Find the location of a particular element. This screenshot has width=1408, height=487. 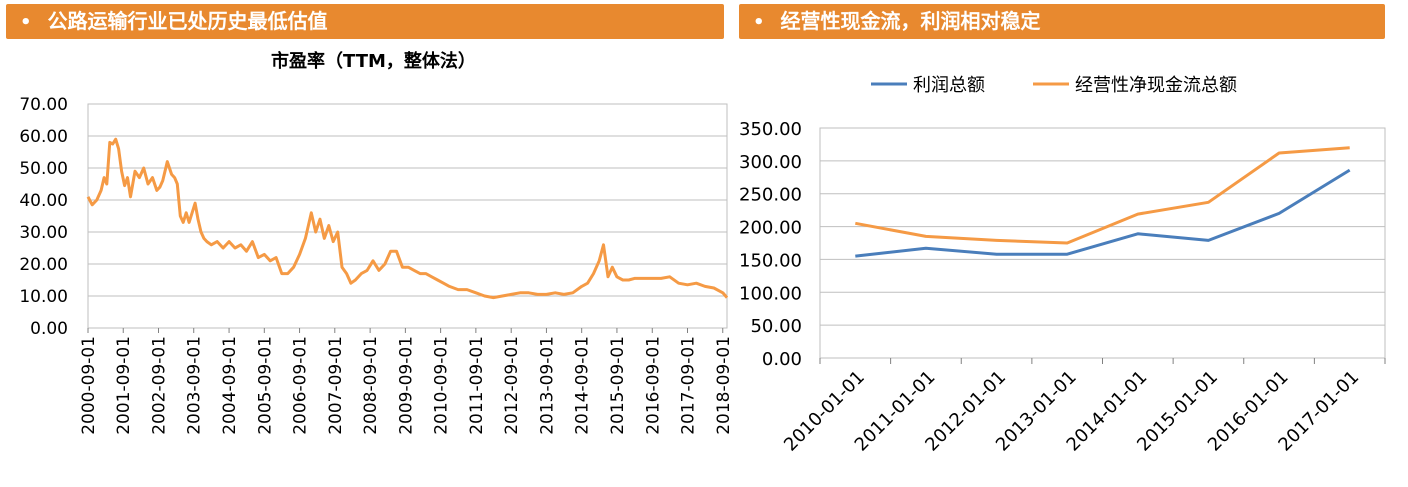

x-tick-label: 2007-09-01 is located at coordinates (336, 385).